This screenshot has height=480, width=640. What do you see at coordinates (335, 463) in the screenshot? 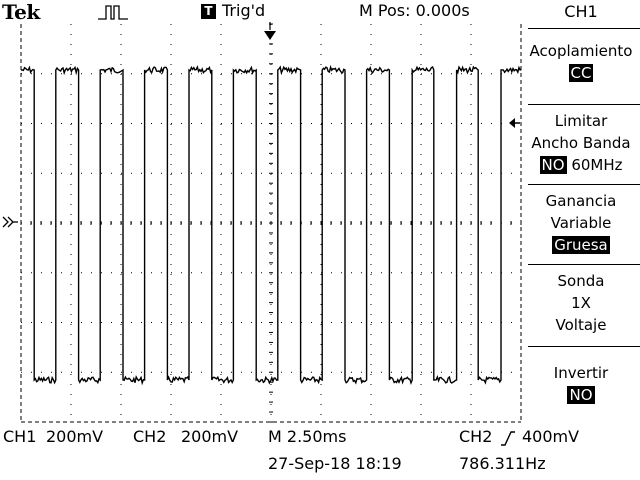
I see `date-time: 27-Sep-18 18:19` at bounding box center [335, 463].